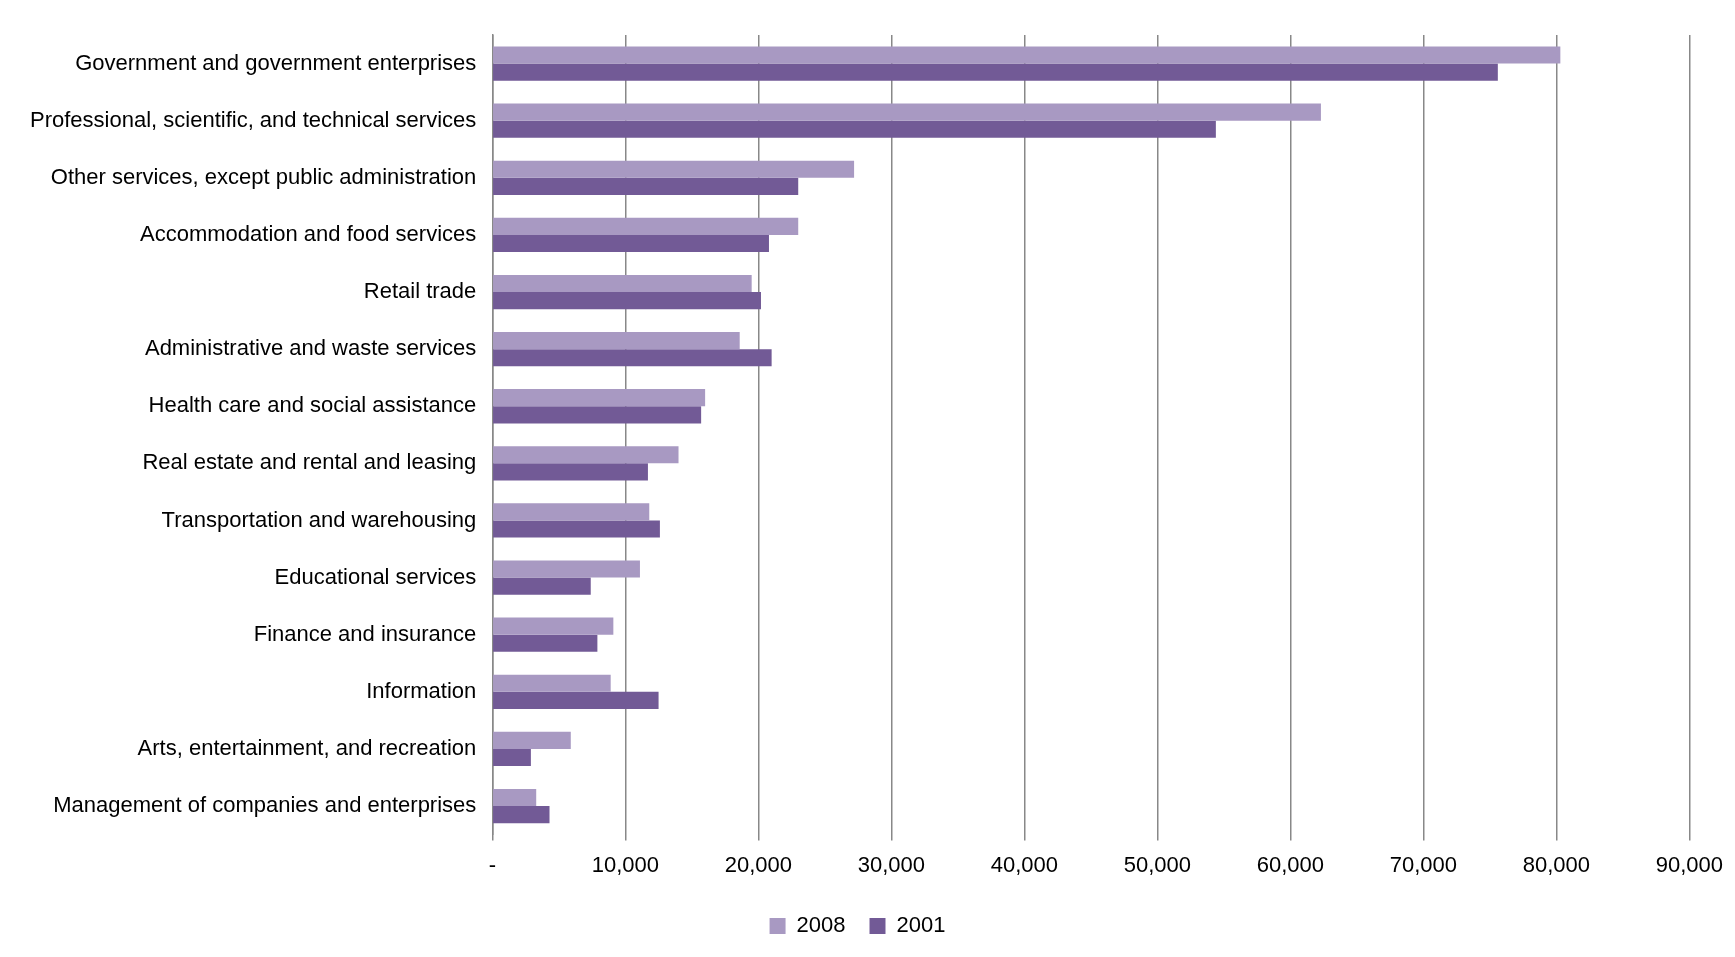 This screenshot has width=1735, height=957. Describe the element at coordinates (276, 62) in the screenshot. I see `y-tick-label: Government and government enterprises` at that location.